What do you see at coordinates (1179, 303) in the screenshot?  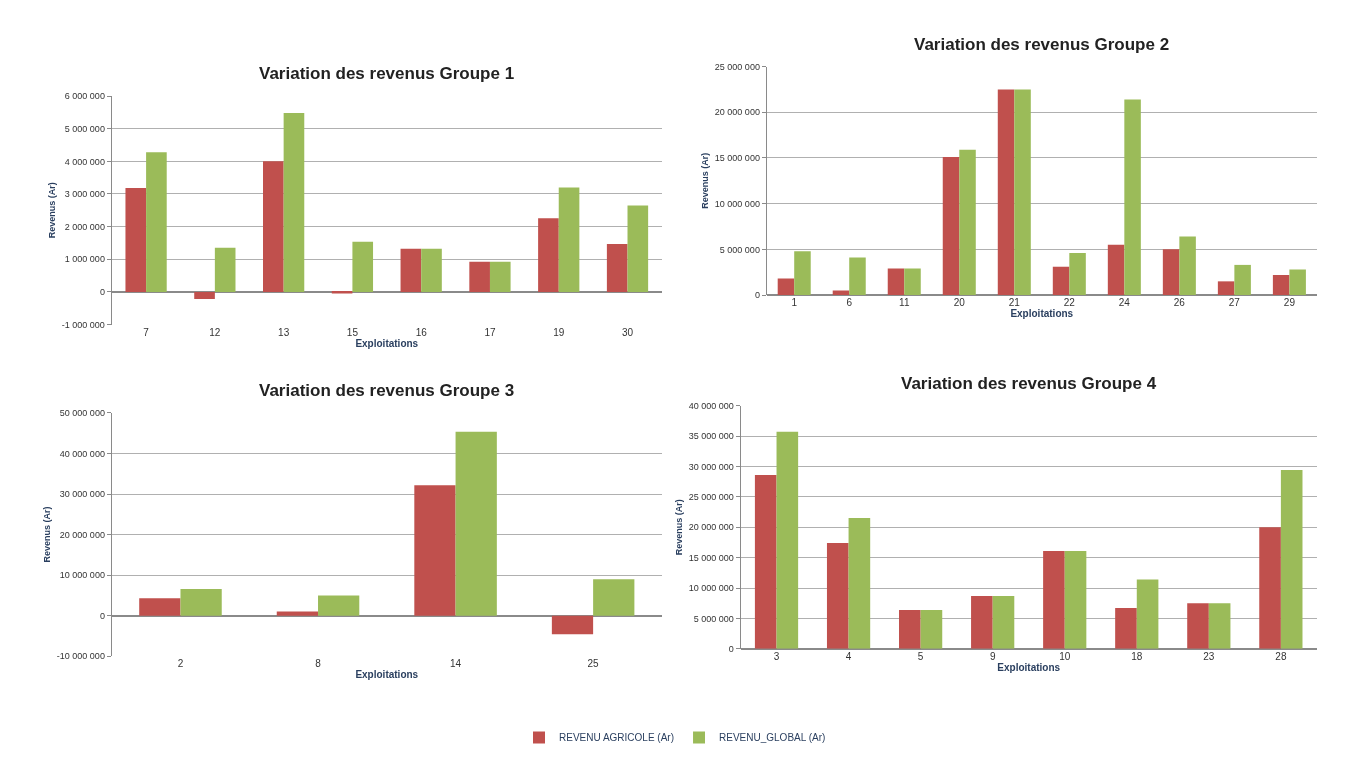 I see `x-tick-label: 26` at bounding box center [1179, 303].